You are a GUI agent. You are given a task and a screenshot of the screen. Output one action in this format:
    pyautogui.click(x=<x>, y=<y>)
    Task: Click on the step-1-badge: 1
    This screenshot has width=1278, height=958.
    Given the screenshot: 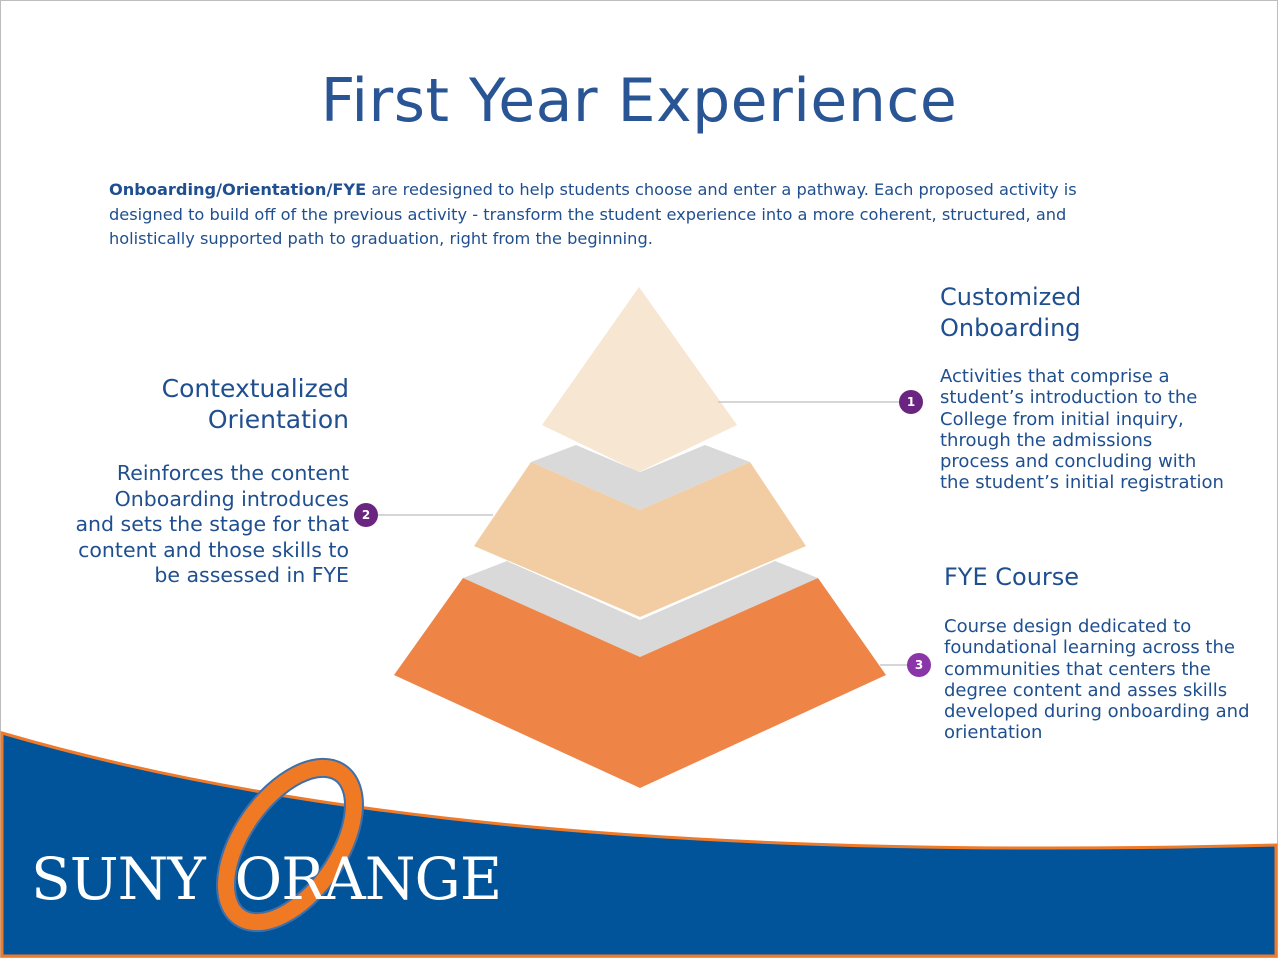 What is the action you would take?
    pyautogui.click(x=911, y=402)
    